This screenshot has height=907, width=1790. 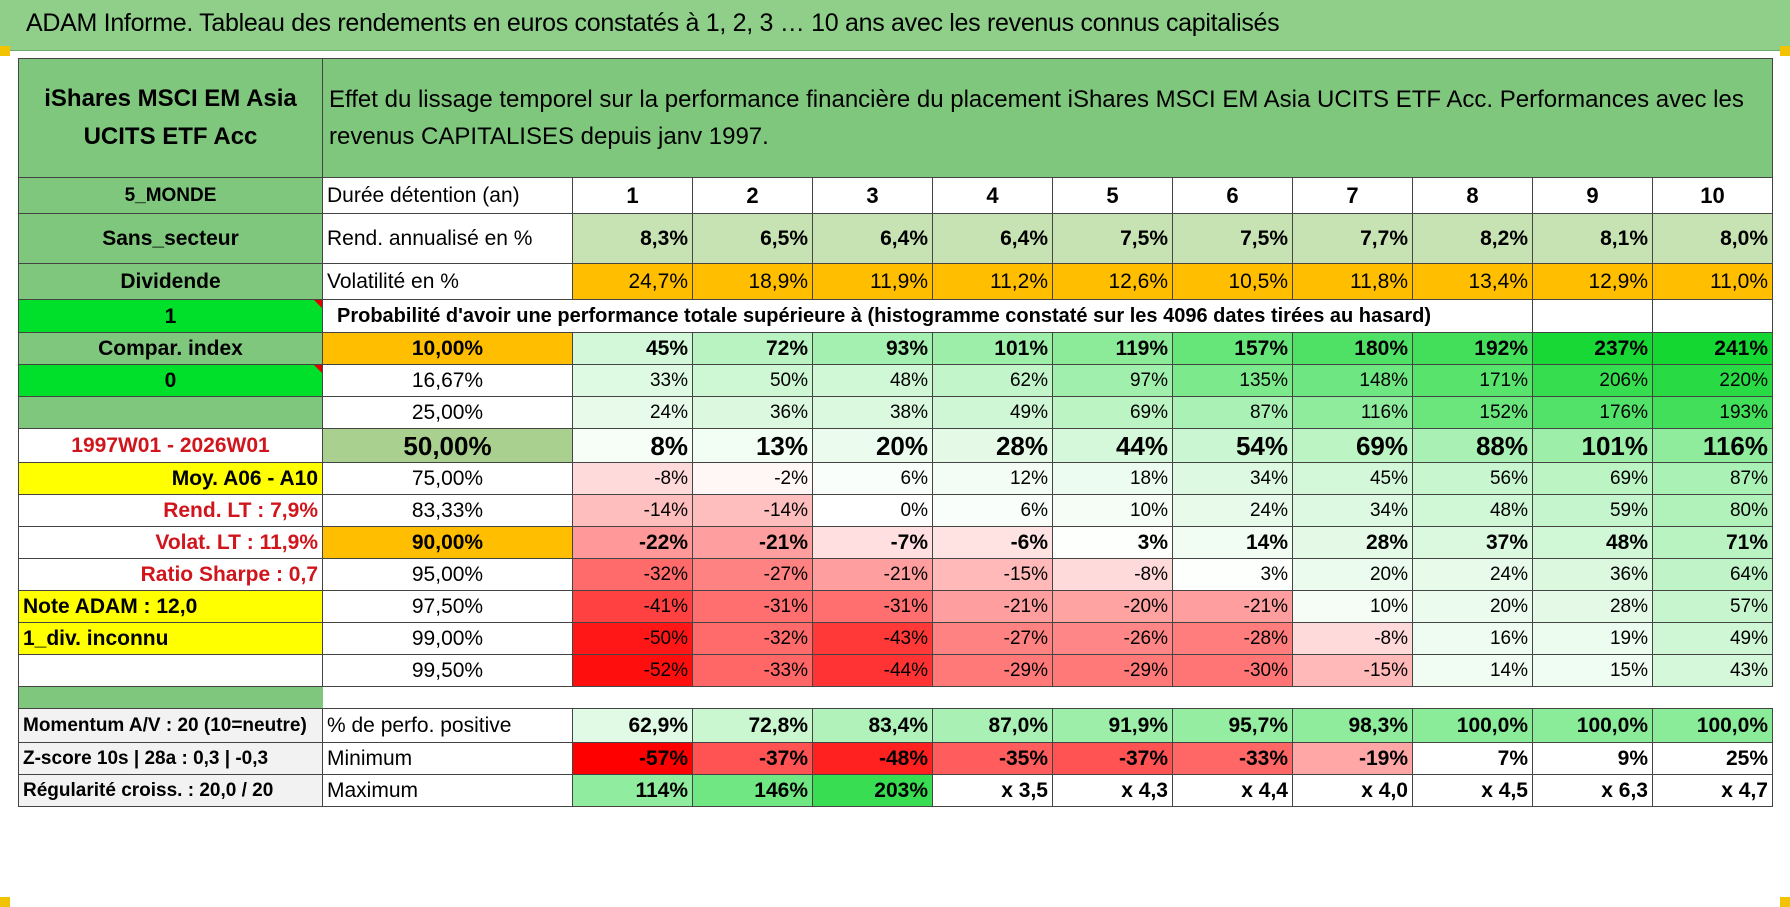 What do you see at coordinates (1112, 195) in the screenshot?
I see `year-header: 5` at bounding box center [1112, 195].